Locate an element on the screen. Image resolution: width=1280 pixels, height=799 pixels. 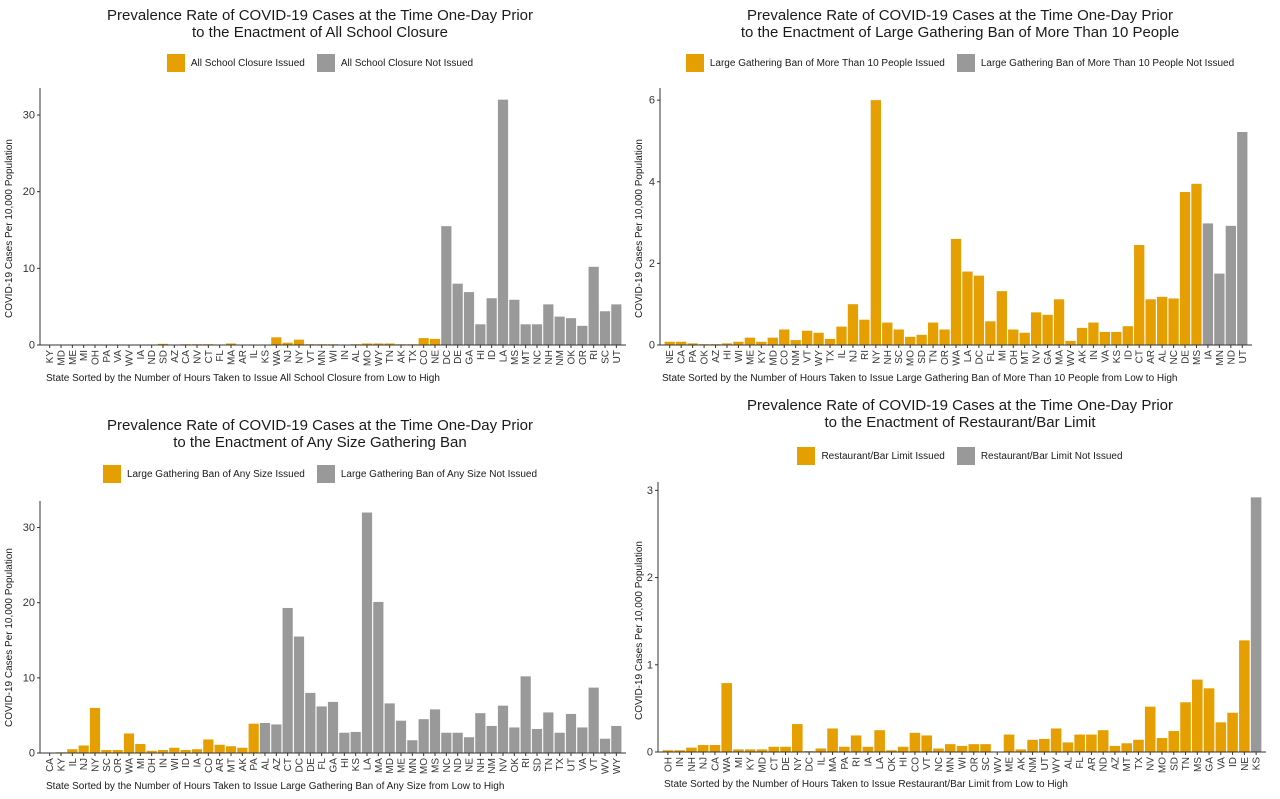
x-tick-label: PA is located at coordinates (107, 356).